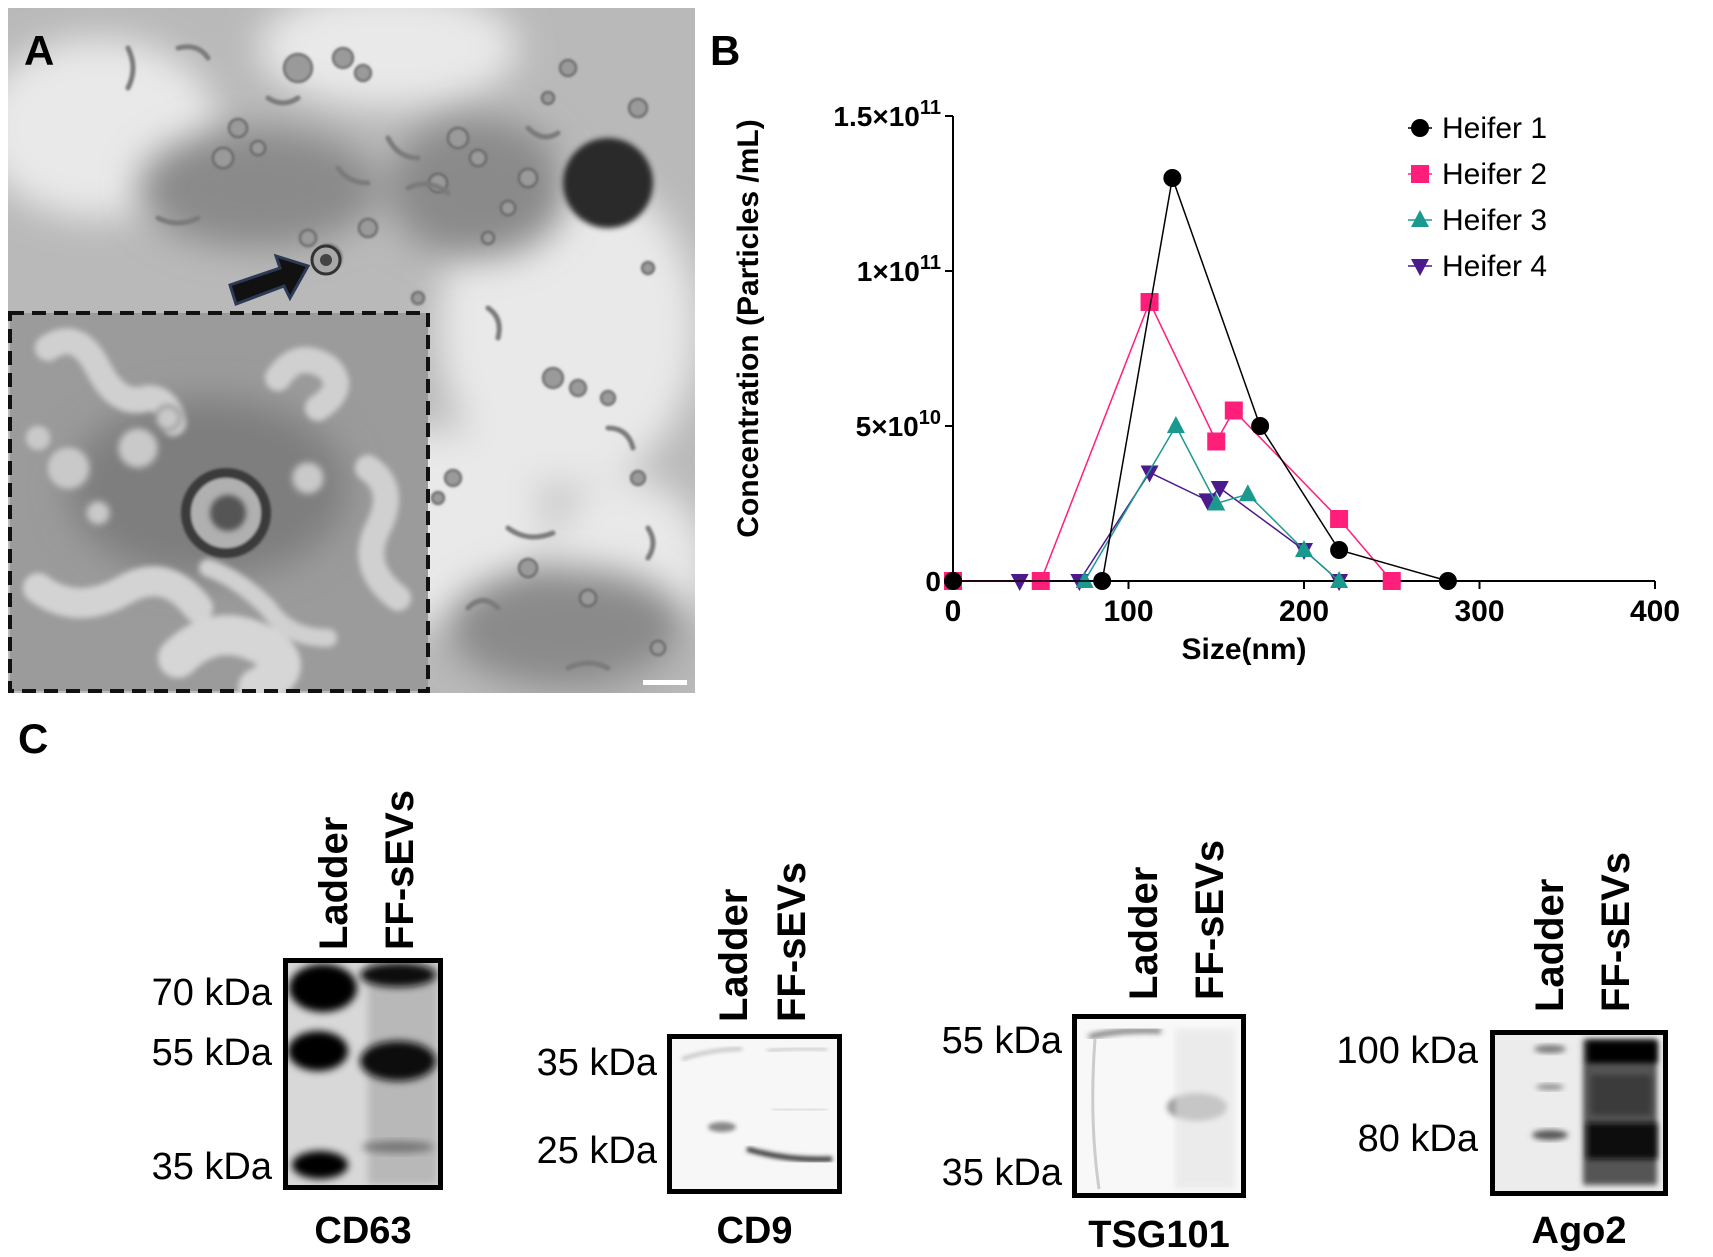  I want to click on legend-label: Heifer 1, so click(1494, 128).